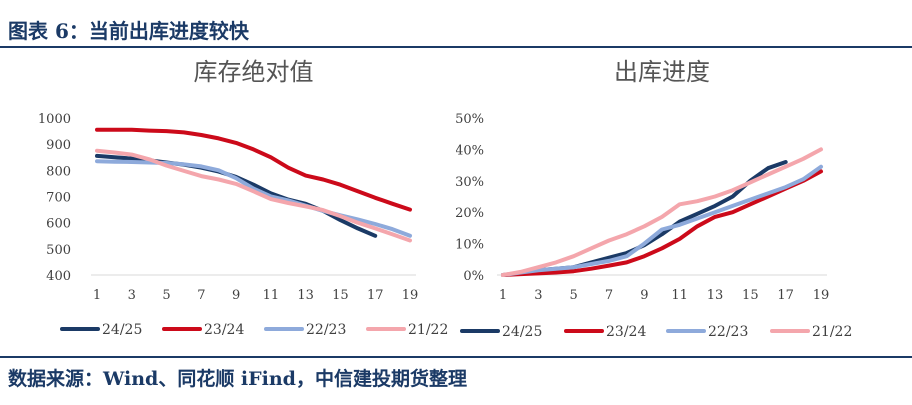 This screenshot has height=405, width=912. I want to click on footer-divider, so click(456, 357).